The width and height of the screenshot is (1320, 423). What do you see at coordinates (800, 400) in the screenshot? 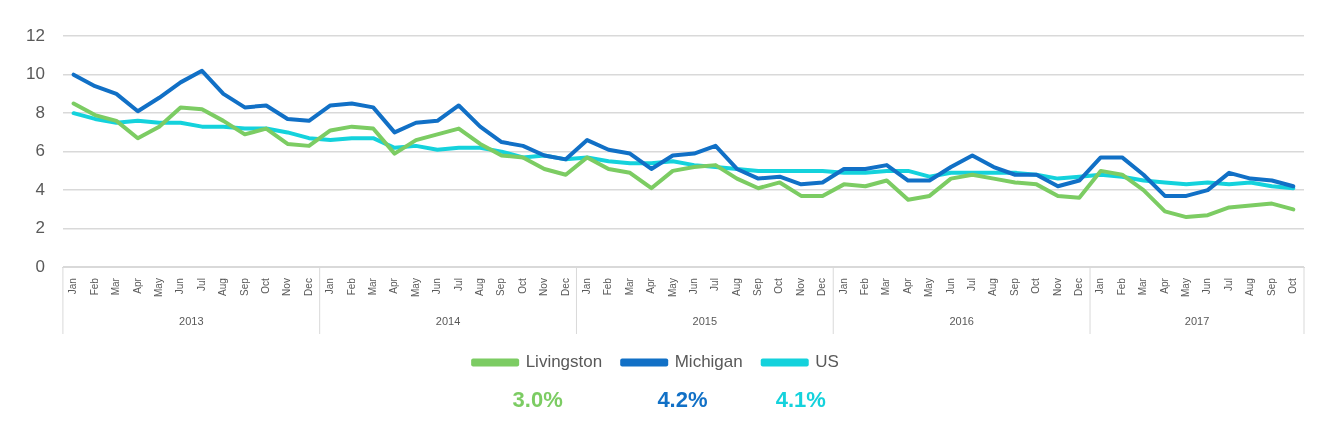
I see `text: 4.1%` at bounding box center [800, 400].